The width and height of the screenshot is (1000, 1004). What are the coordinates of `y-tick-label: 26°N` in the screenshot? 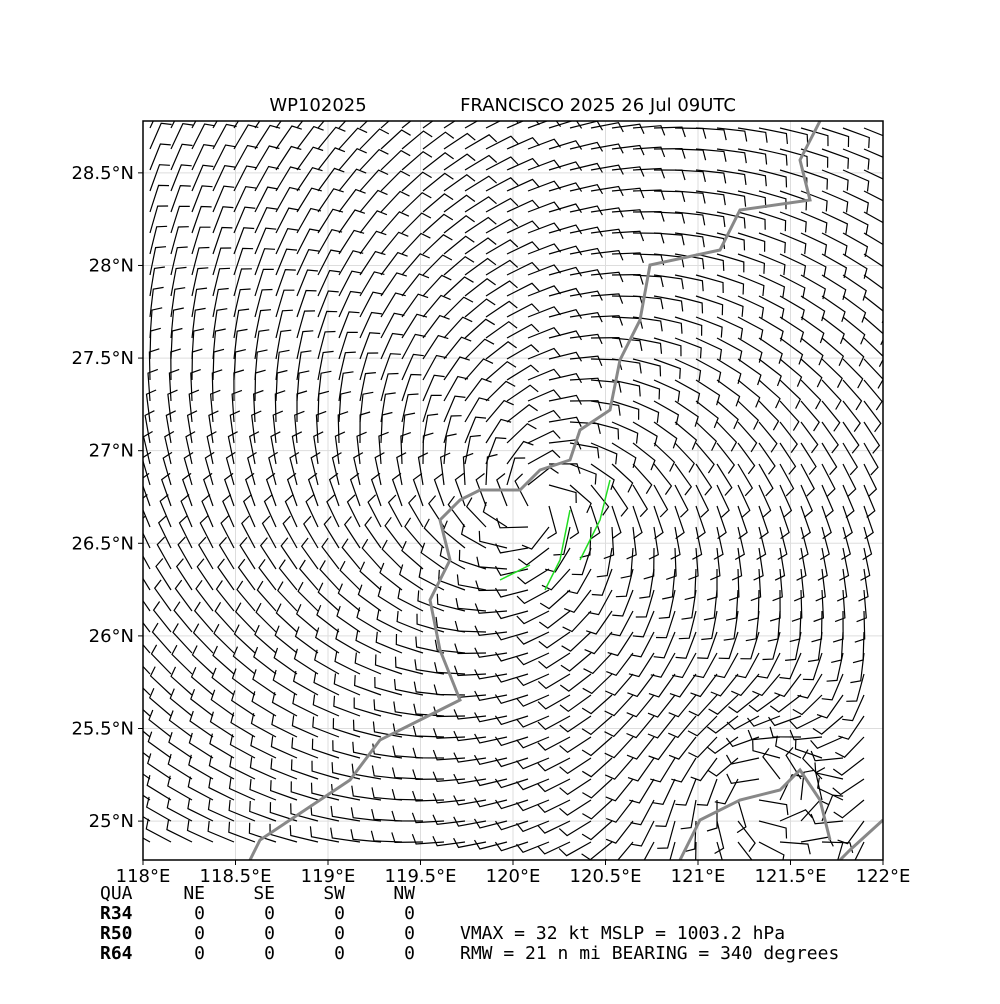 It's located at (111, 636).